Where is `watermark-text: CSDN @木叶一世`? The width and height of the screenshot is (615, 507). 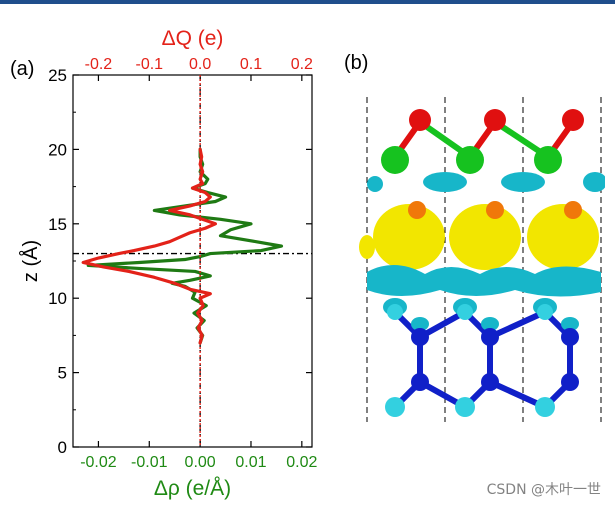
watermark-text: CSDN @木叶一世 is located at coordinates (543, 490).